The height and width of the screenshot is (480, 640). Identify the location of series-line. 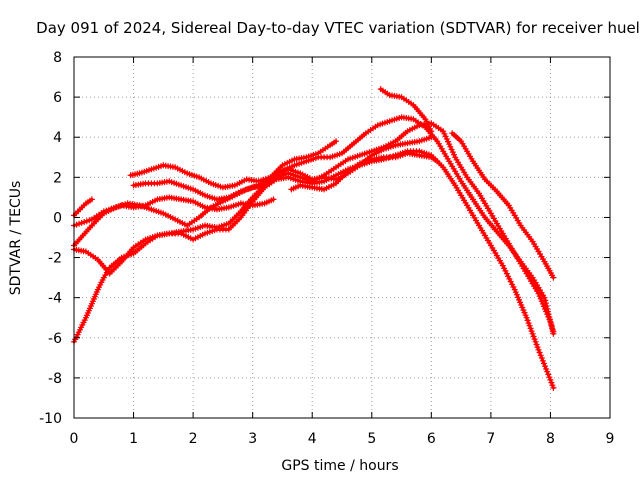
(83, 207).